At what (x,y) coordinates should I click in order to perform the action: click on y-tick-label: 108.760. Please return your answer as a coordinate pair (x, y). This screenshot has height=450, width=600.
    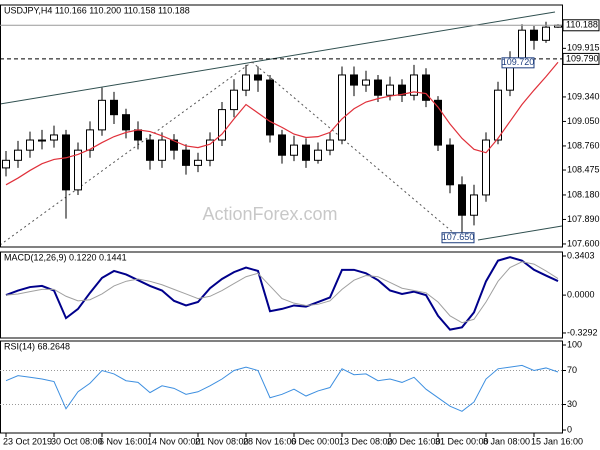
    Looking at the image, I should click on (583, 145).